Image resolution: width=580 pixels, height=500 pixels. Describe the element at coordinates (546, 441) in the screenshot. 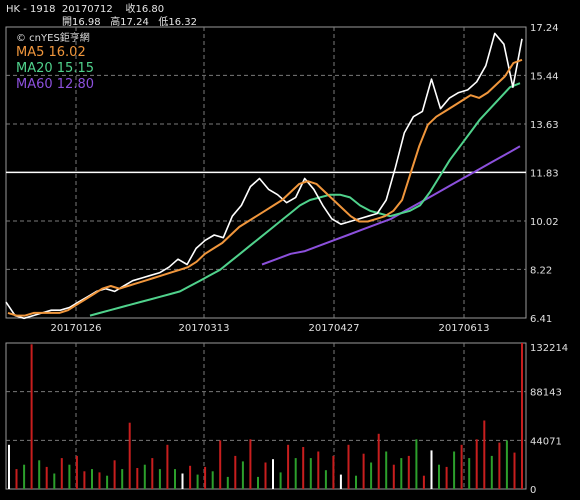

I see `volume-y-tick-label: 44071` at that location.